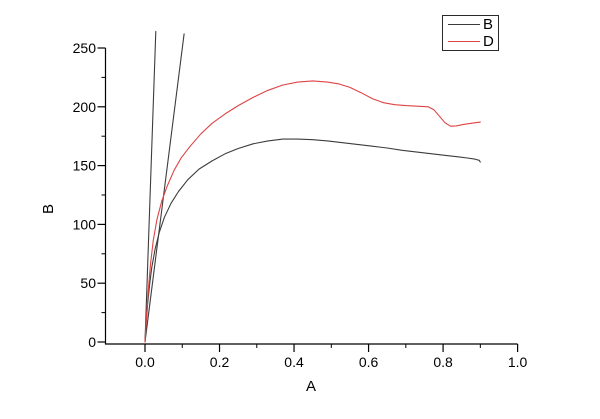  What do you see at coordinates (294, 362) in the screenshot?
I see `x-tick-label: 0.4` at bounding box center [294, 362].